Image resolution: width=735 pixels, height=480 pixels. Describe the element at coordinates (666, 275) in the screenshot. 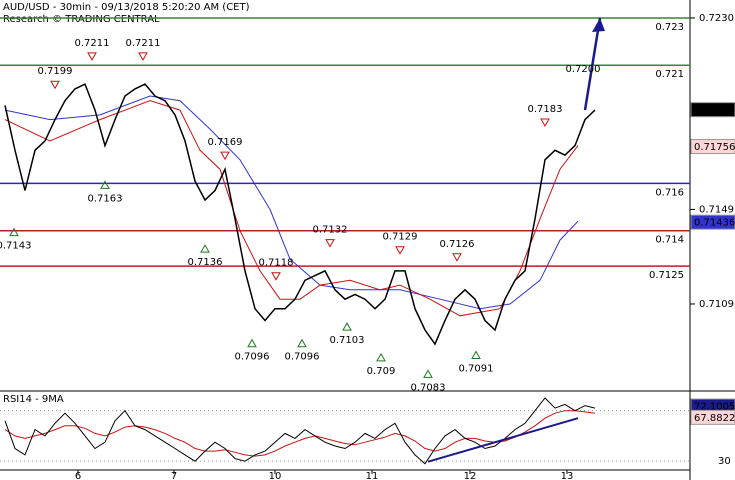

I see `level-label: 0.7125` at that location.